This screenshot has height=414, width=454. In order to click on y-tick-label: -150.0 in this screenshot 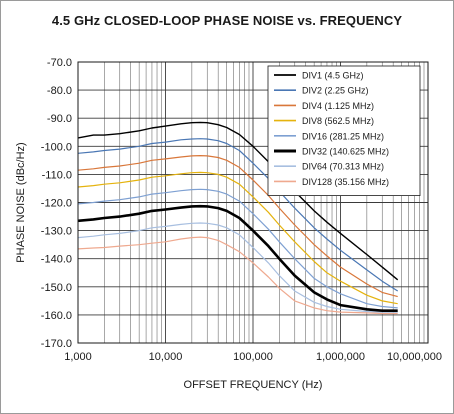, I will do `click(56, 288)`.